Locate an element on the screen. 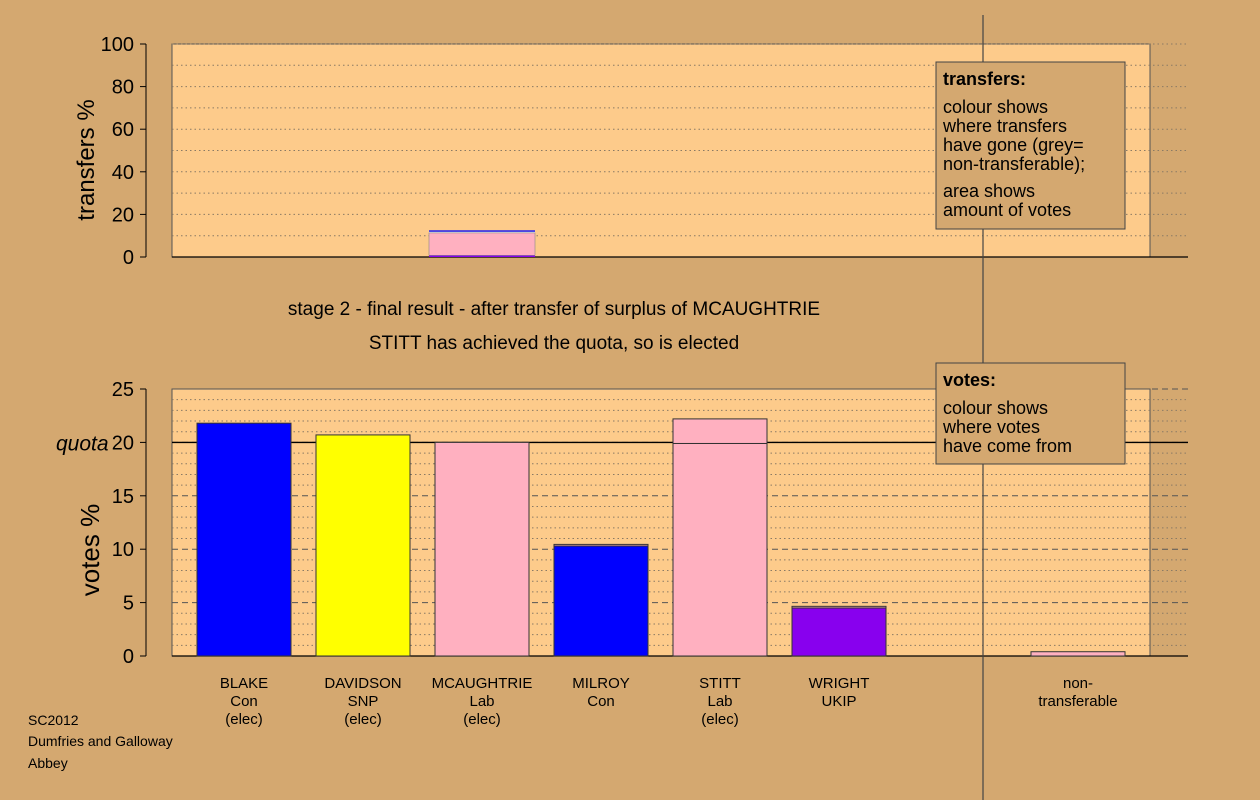  nontransferable-bar-segment is located at coordinates (1078, 654).